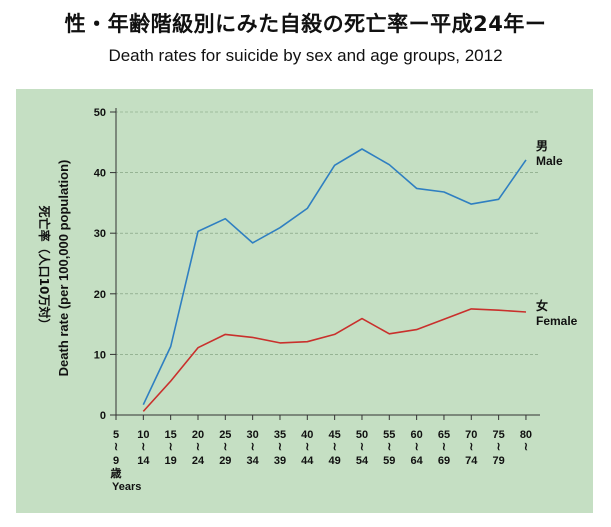 This screenshot has width=611, height=527. I want to click on x-tick-label: 15, so click(171, 435).